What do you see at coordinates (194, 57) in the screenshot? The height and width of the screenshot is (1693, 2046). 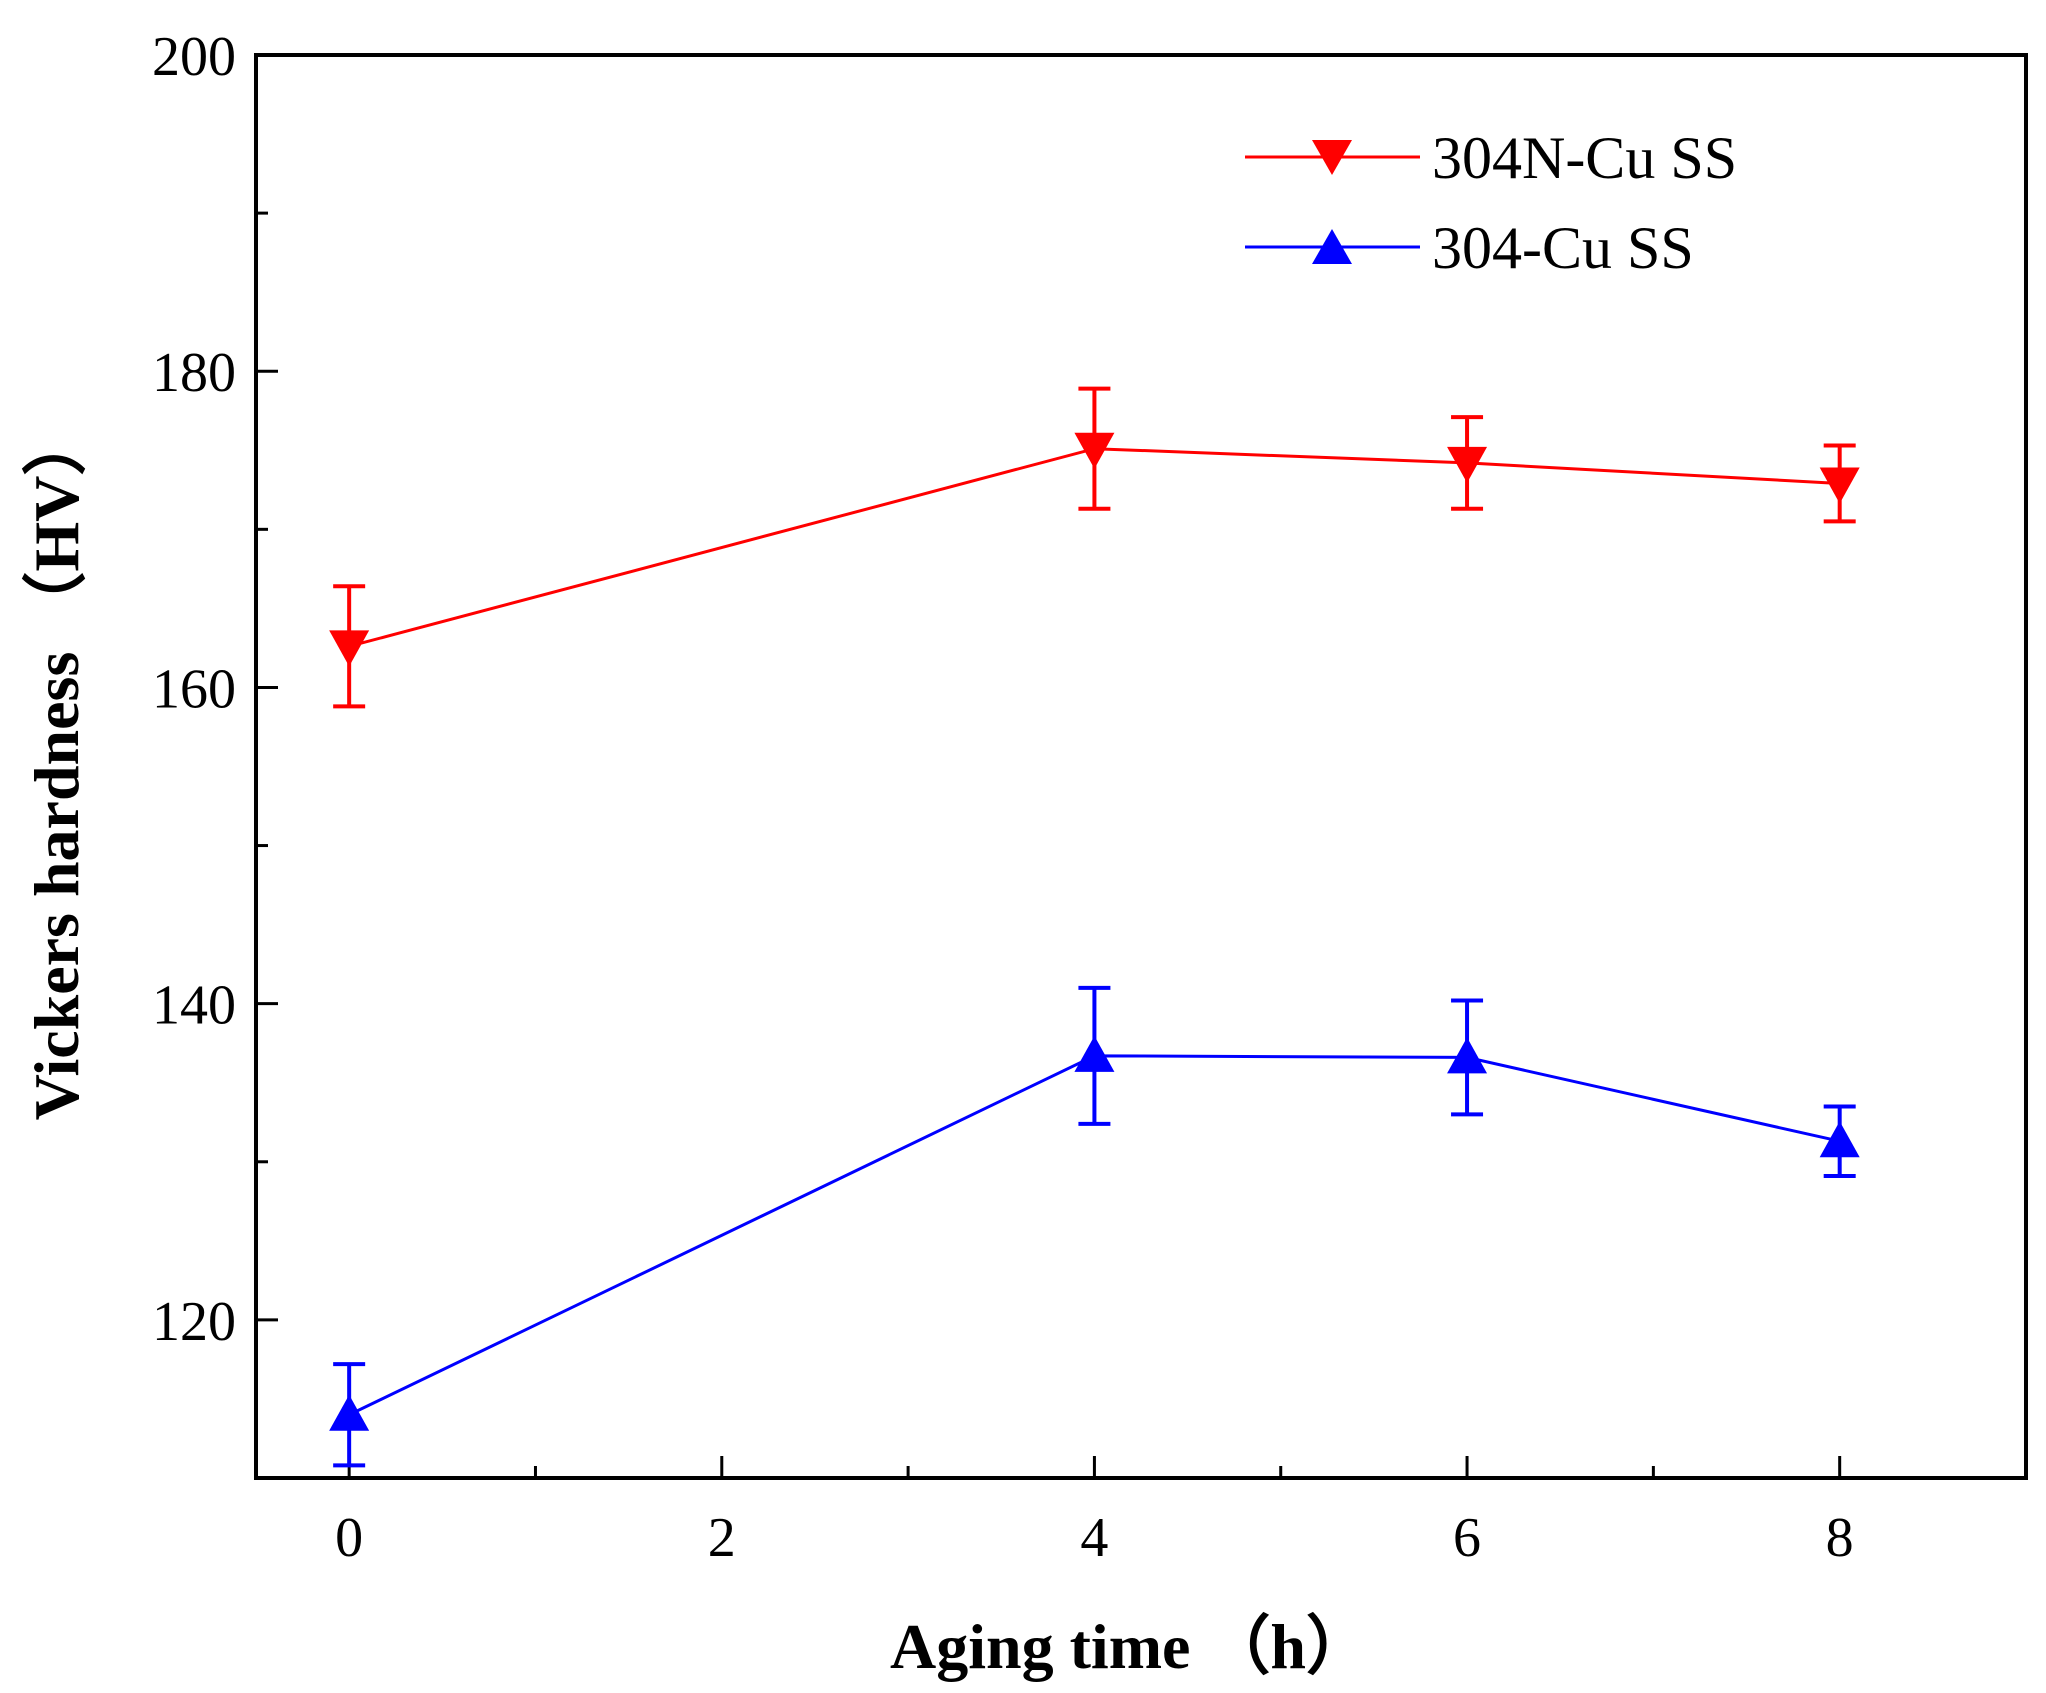 I see `y-tick-label: 200` at bounding box center [194, 57].